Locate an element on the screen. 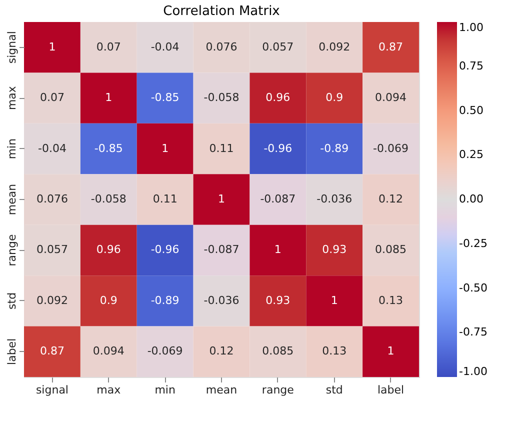 Image resolution: width=524 pixels, height=429 pixels. y-tick-label: mean is located at coordinates (12, 200).